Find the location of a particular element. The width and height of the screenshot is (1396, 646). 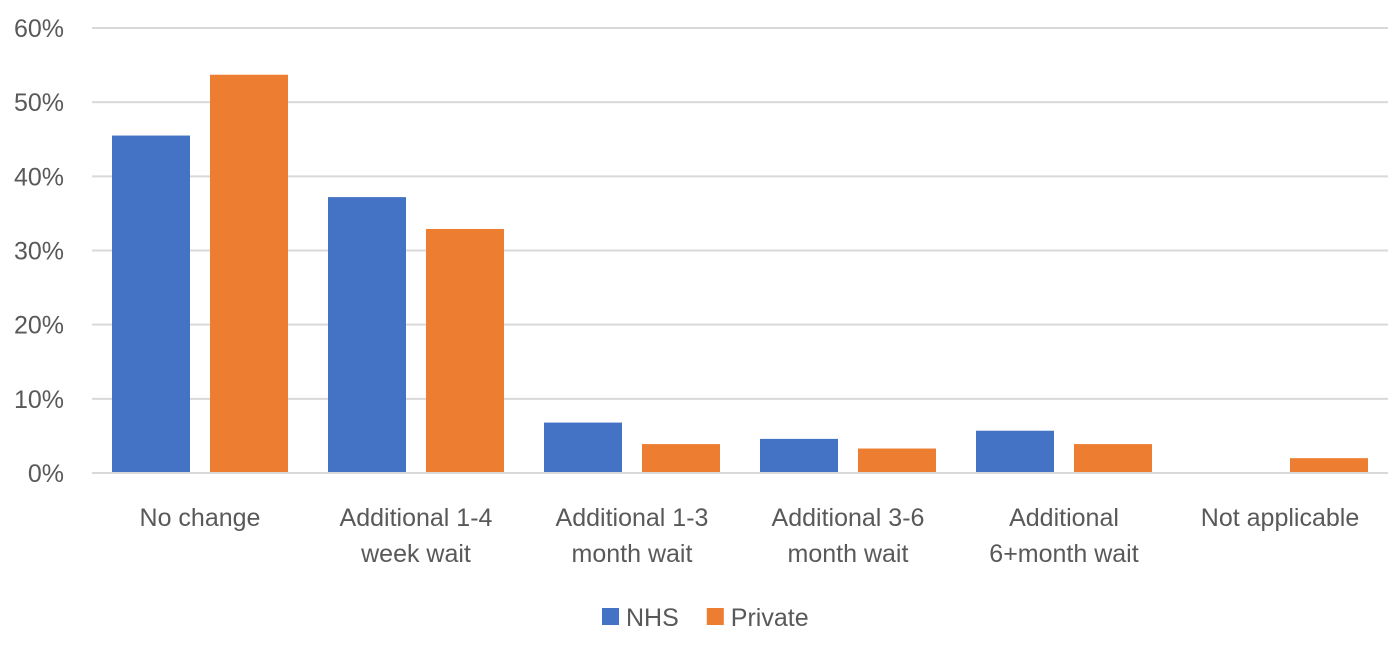

y-tick-label: 30% is located at coordinates (39, 252).